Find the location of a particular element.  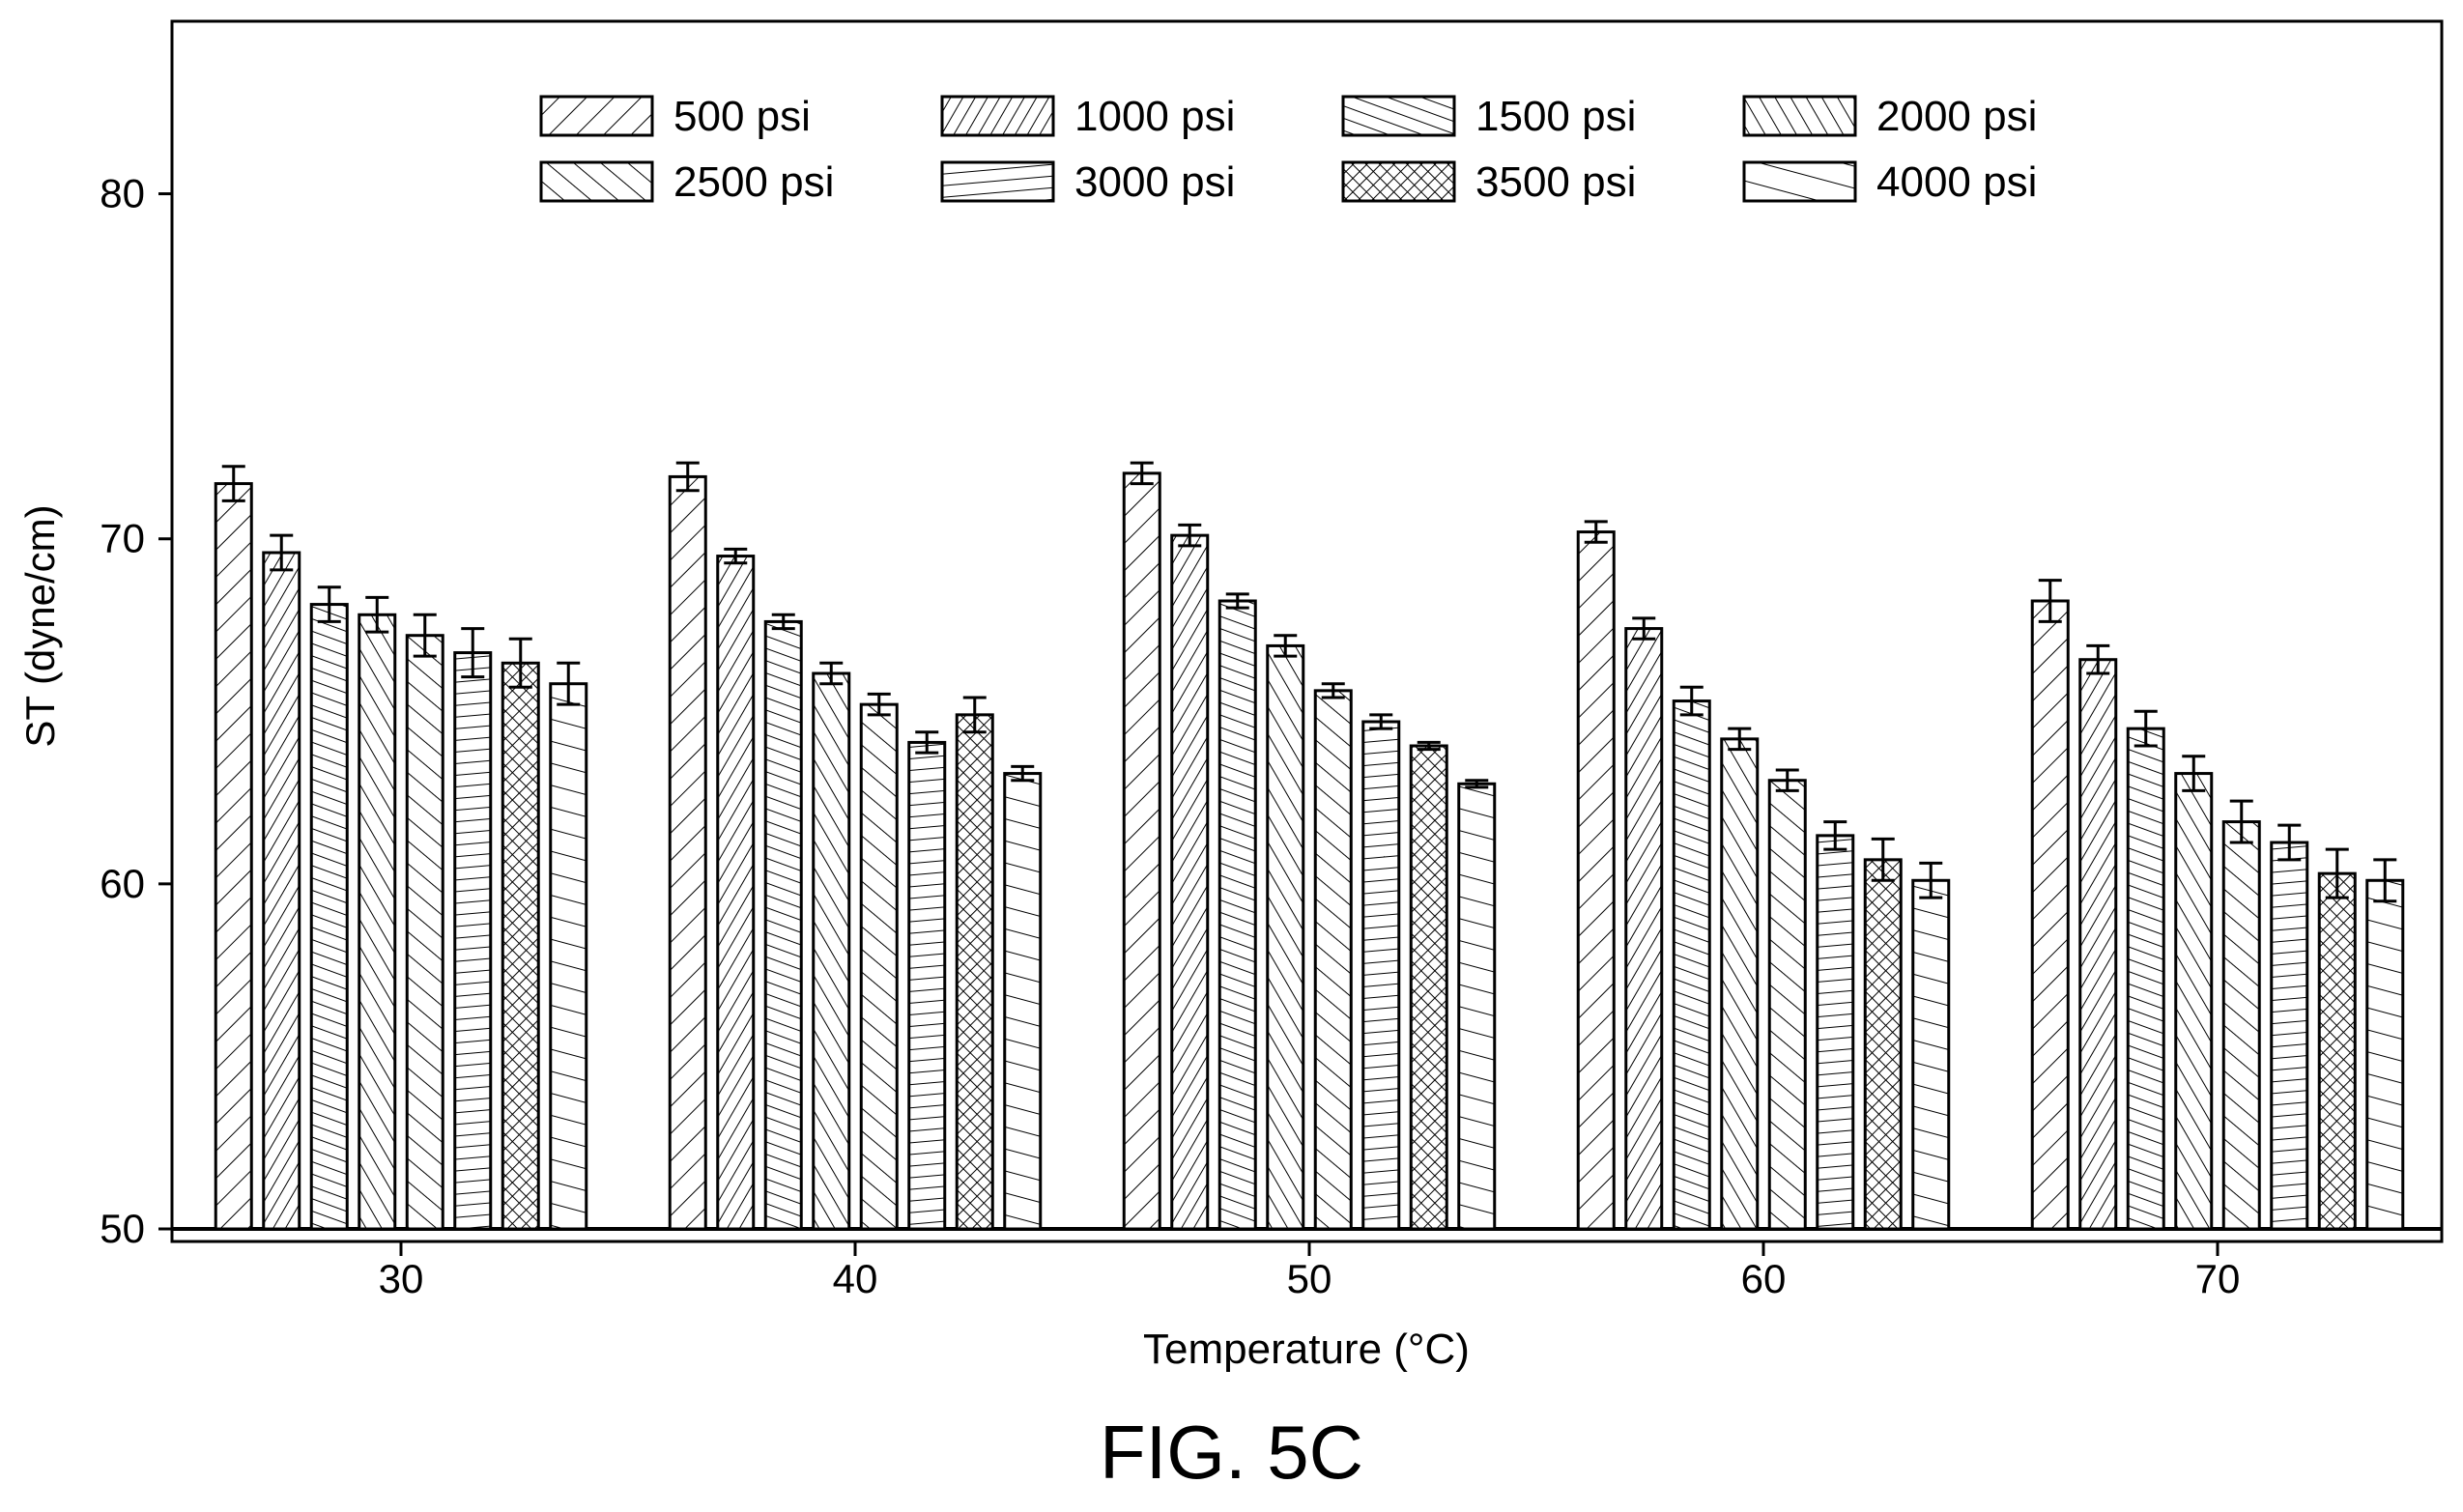

bar-70-3000-psi is located at coordinates (2289, 1036).